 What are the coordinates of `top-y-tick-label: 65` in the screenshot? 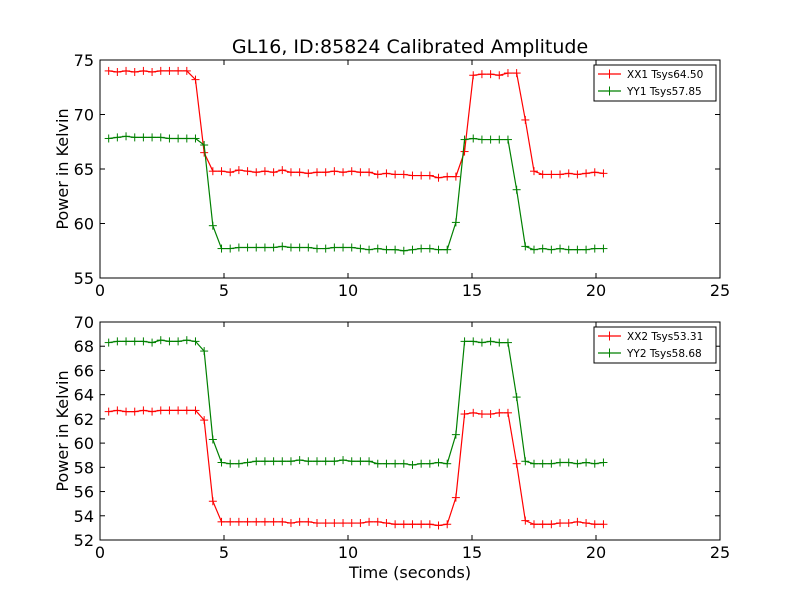 It's located at (84, 169).